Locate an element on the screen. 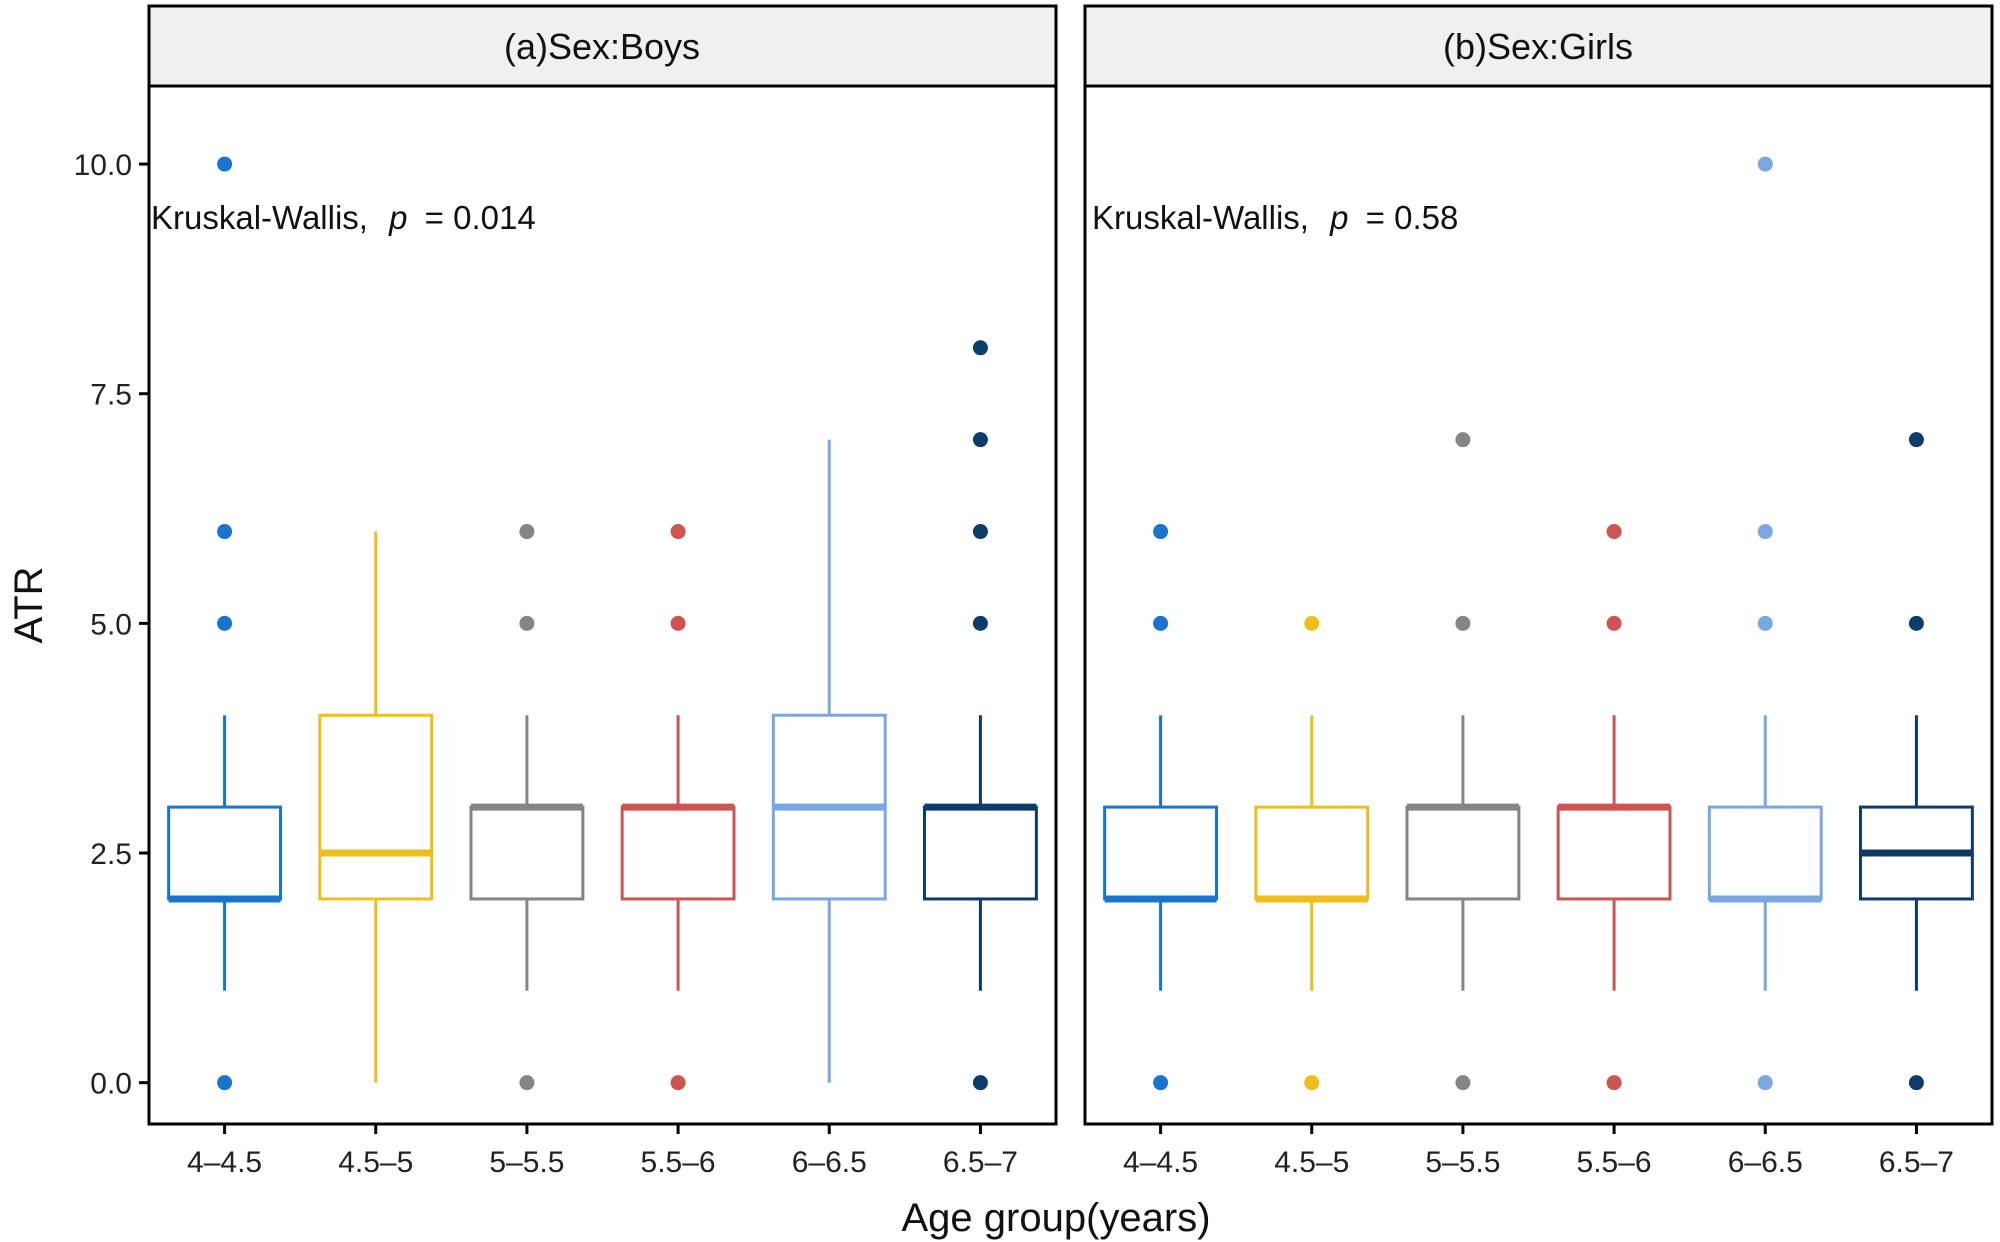 The height and width of the screenshot is (1242, 2000). kruskal-wallis-annotation: Kruskal-Wallis, p = 0.58 is located at coordinates (1275, 217).